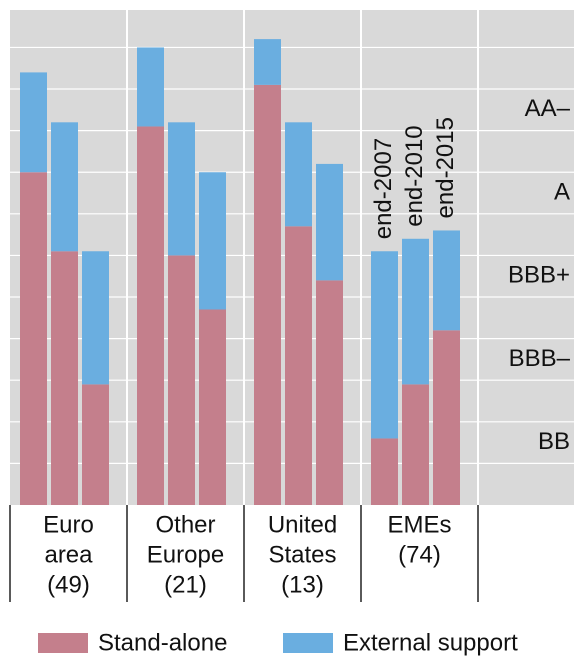 This screenshot has width=574, height=661. I want to click on legend-label: External support, so click(430, 642).